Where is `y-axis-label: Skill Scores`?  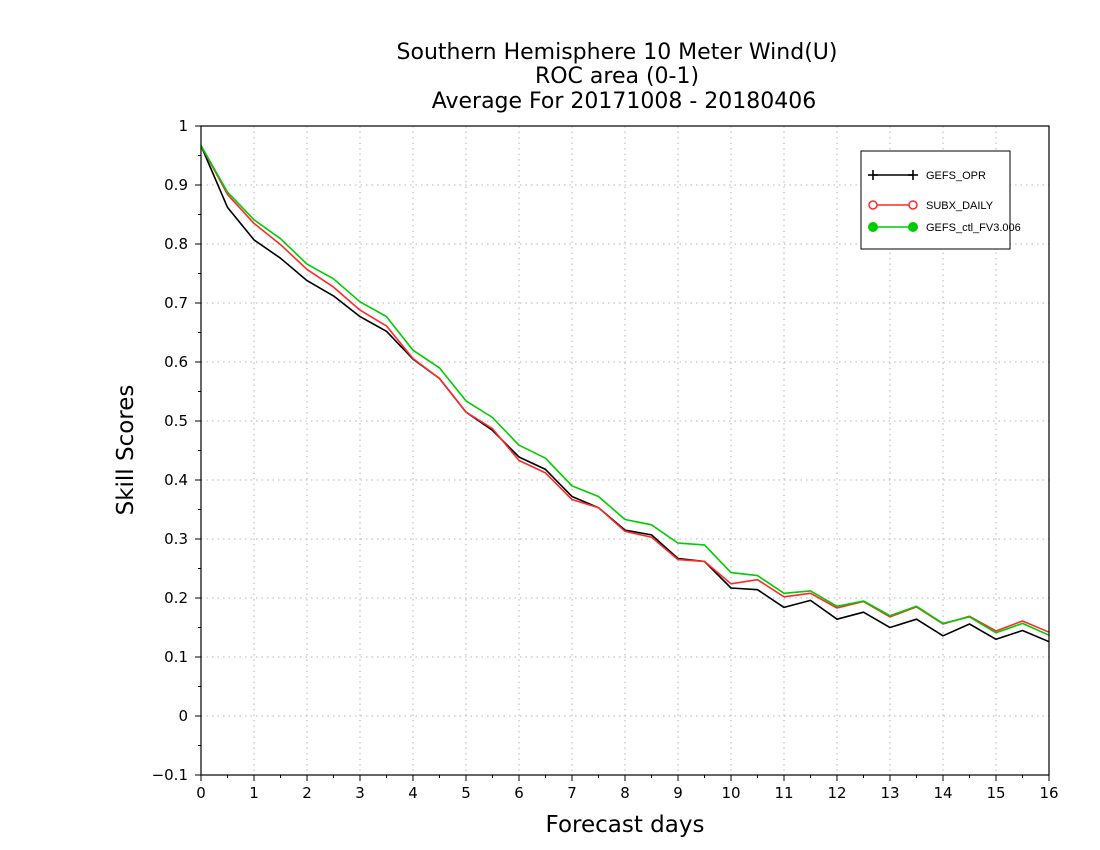
y-axis-label: Skill Scores is located at coordinates (126, 450).